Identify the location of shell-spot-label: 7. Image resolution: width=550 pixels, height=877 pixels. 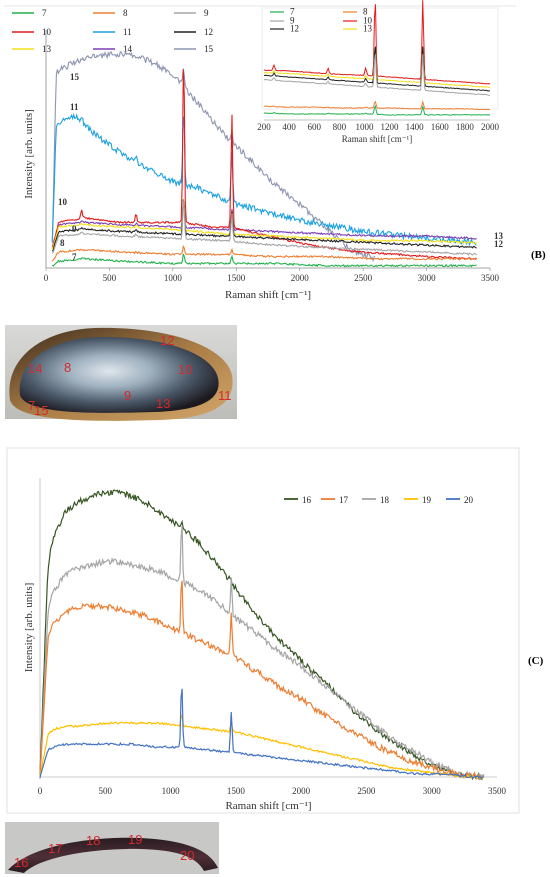
(31, 405).